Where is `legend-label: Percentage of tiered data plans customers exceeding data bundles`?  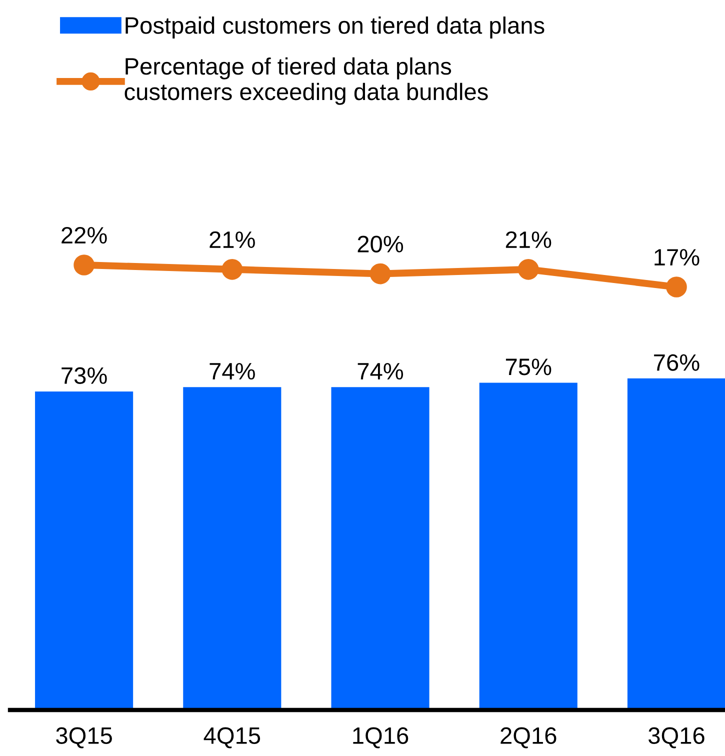
legend-label: Percentage of tiered data plans customers exceeding data bundles is located at coordinates (306, 81).